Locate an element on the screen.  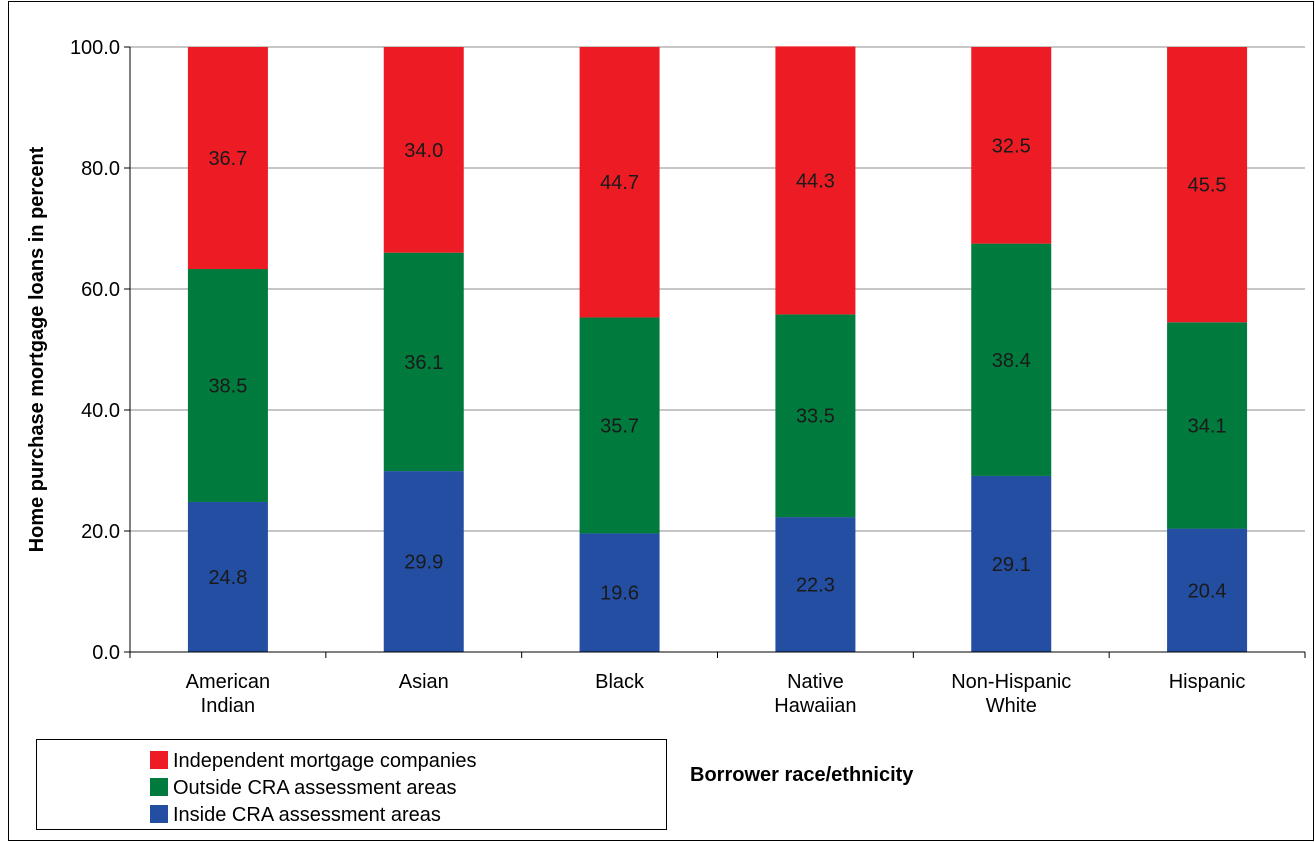
data-label: 33.5 is located at coordinates (815, 417).